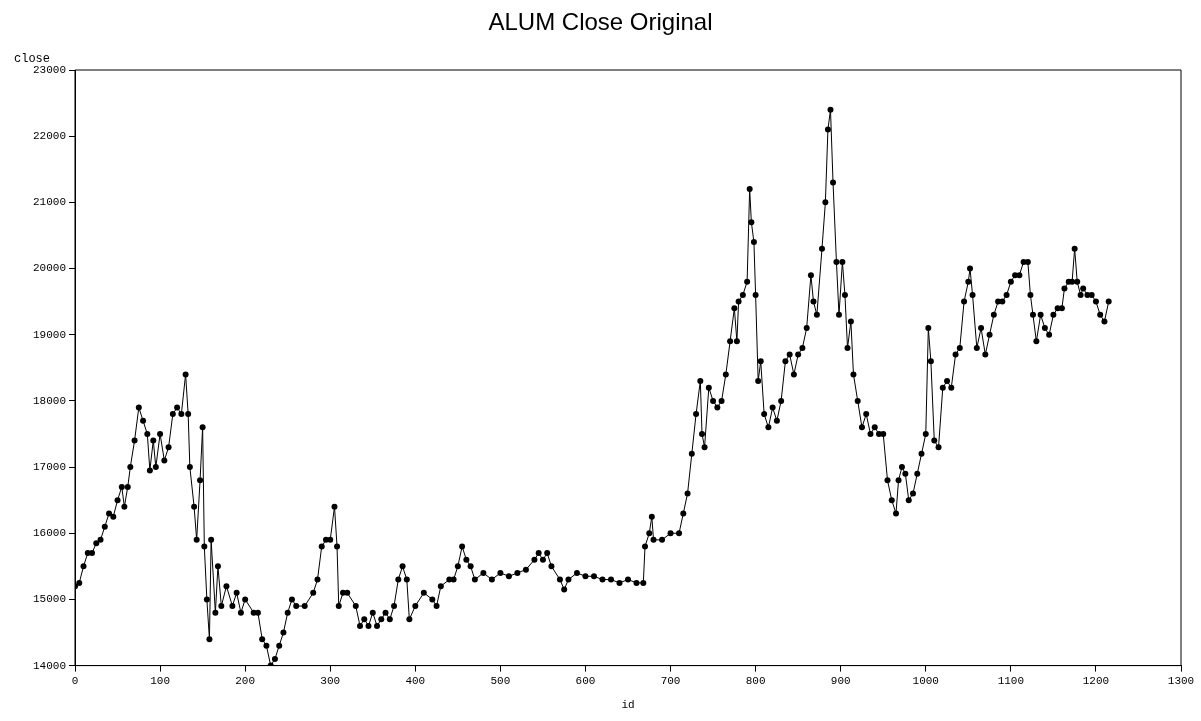 The image size is (1201, 721). Describe the element at coordinates (49, 599) in the screenshot. I see `y-tick-label: 15000` at that location.